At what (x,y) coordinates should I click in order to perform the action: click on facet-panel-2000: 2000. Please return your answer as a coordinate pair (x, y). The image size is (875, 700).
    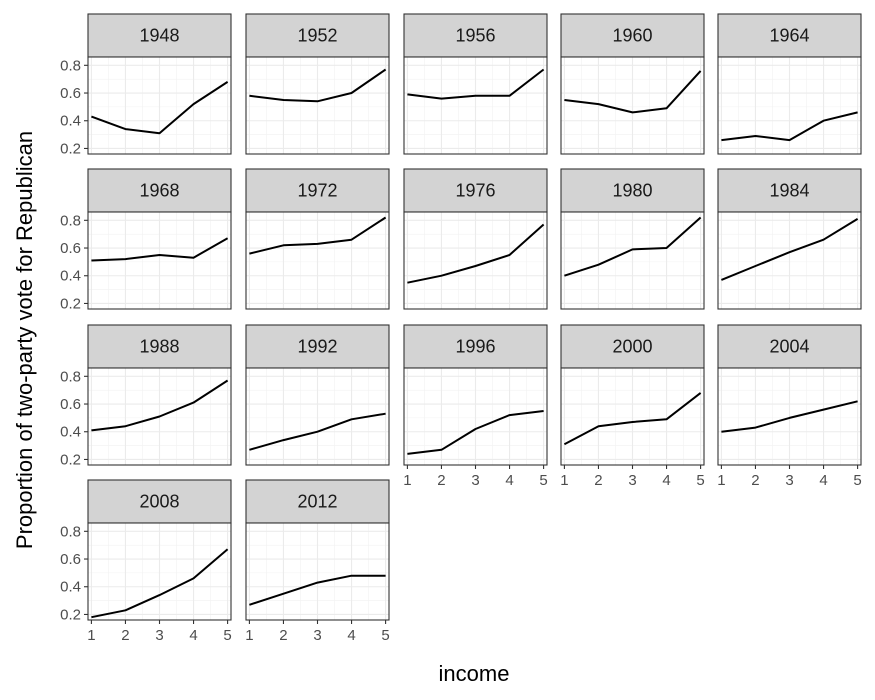
    Looking at the image, I should click on (632, 395).